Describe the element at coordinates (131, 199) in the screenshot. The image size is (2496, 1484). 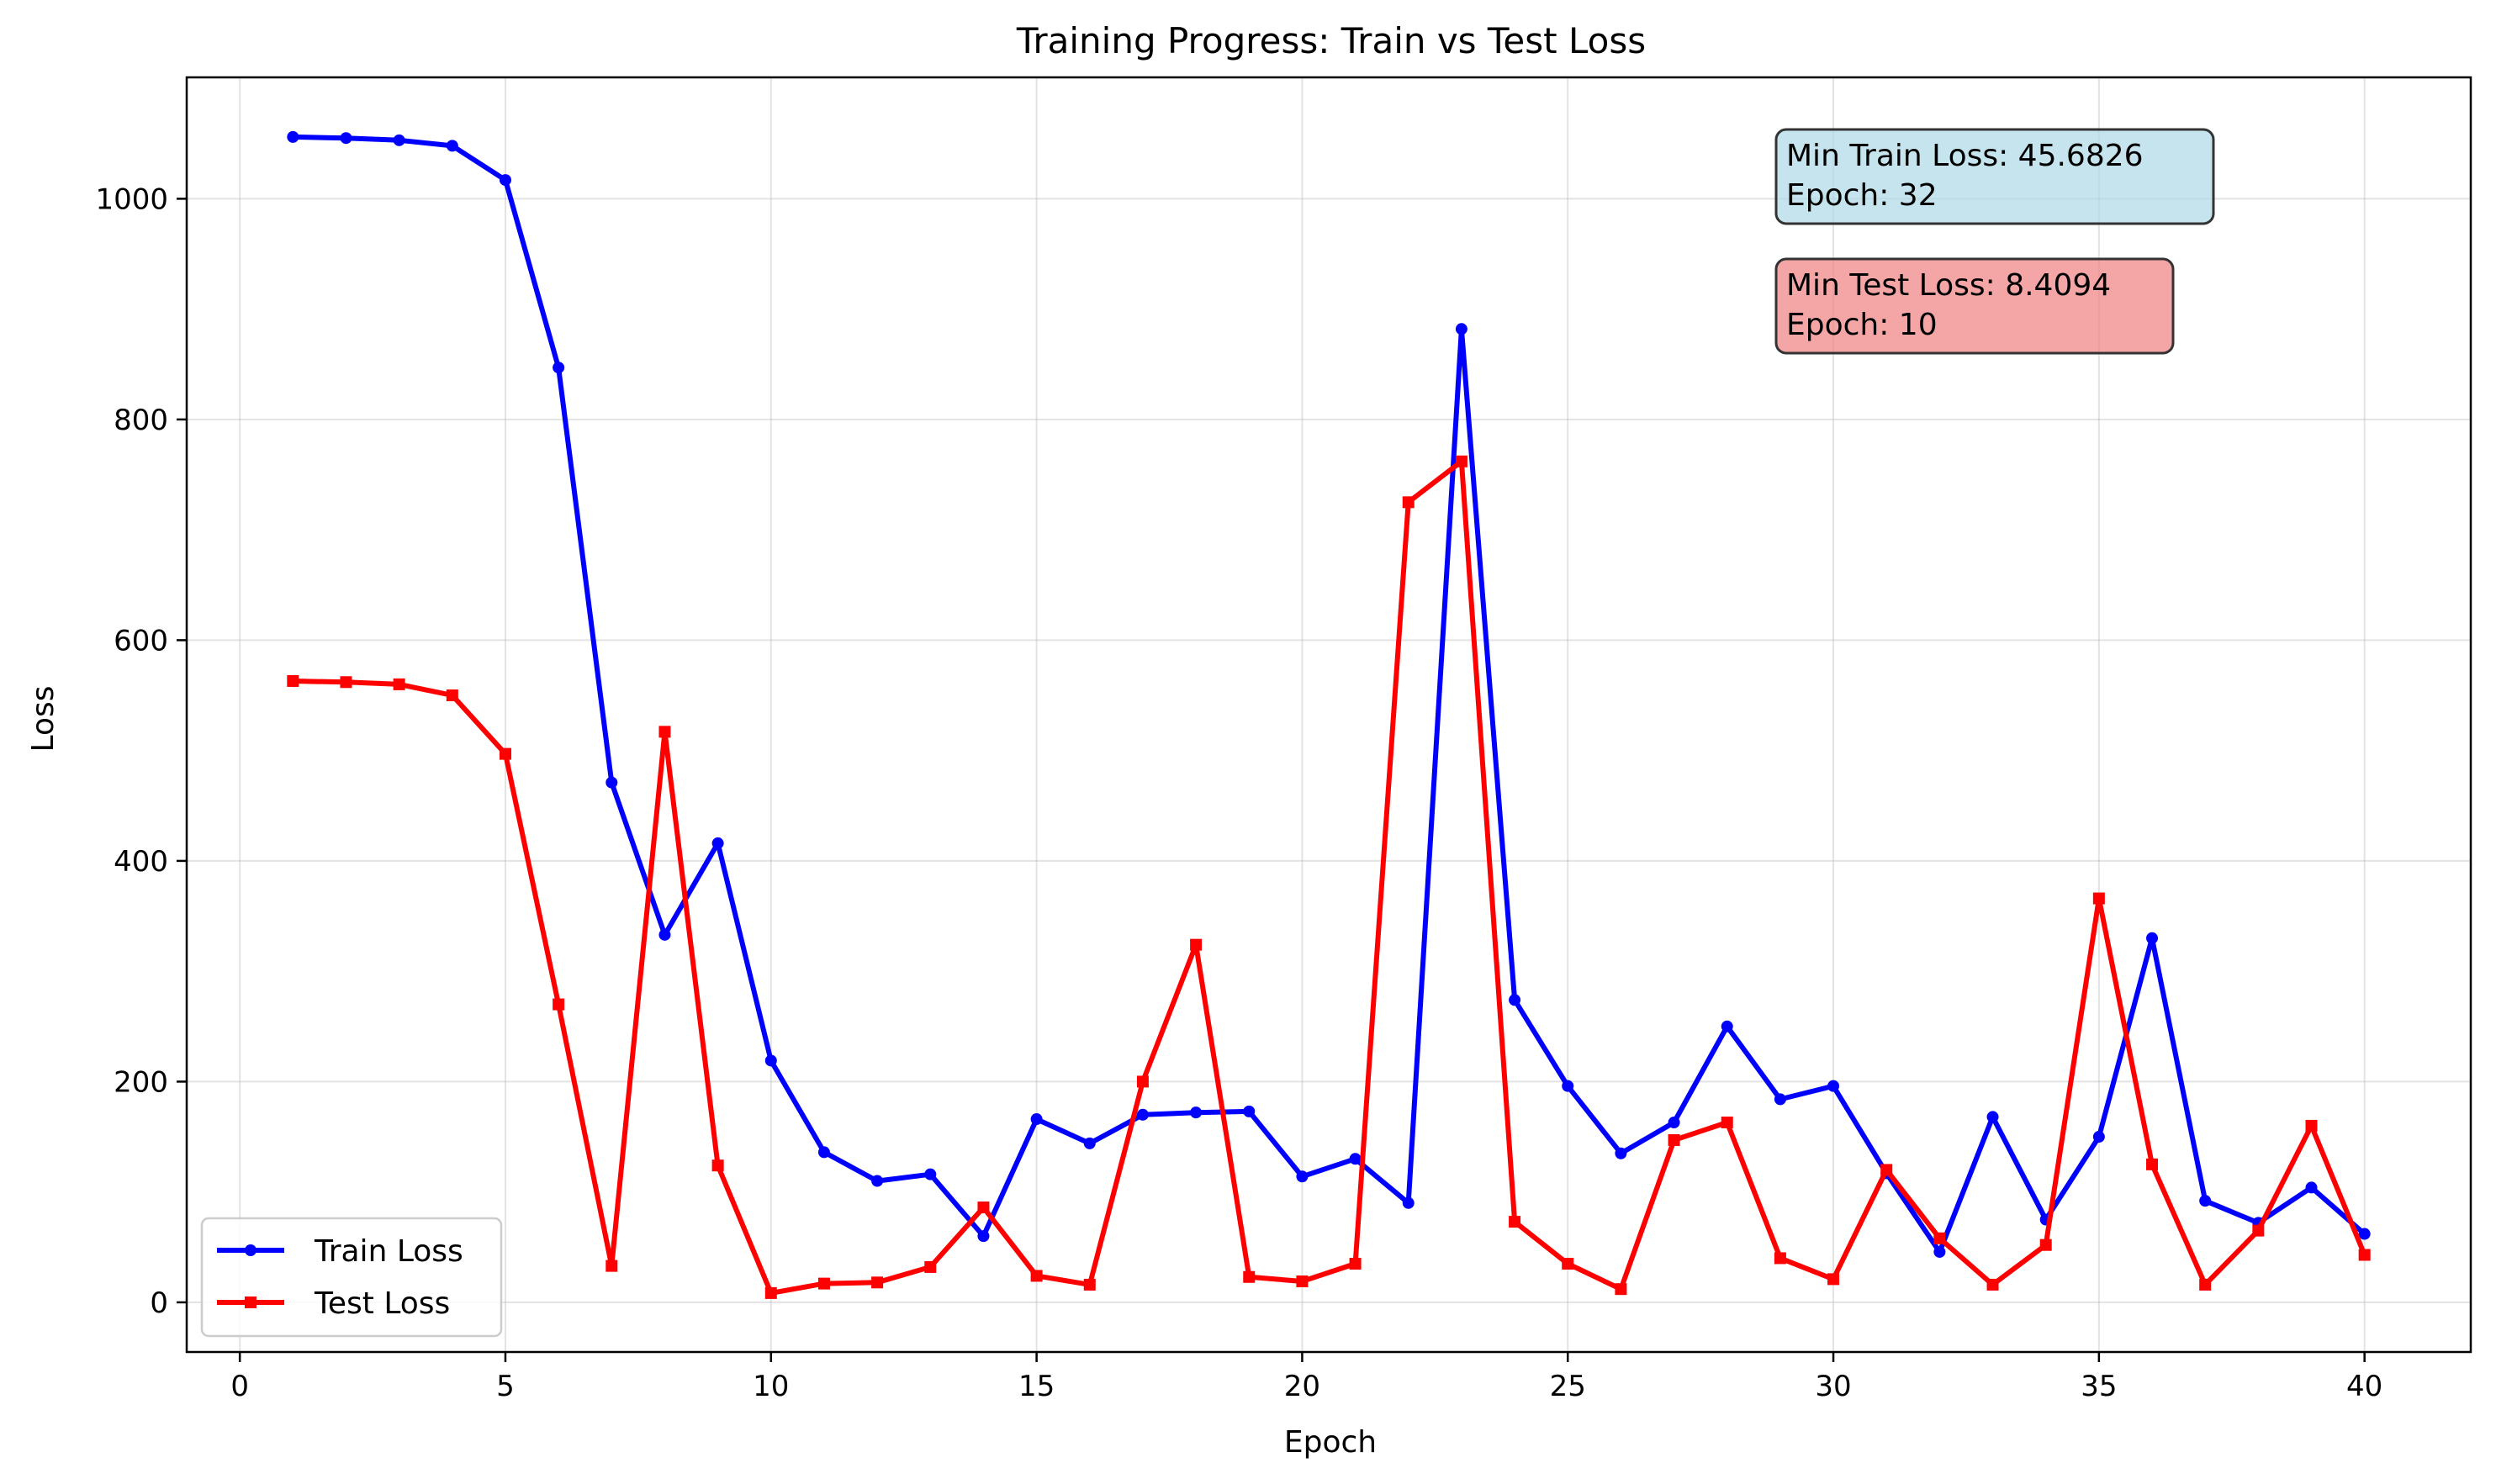
I see `y-tick-label: 1000` at that location.